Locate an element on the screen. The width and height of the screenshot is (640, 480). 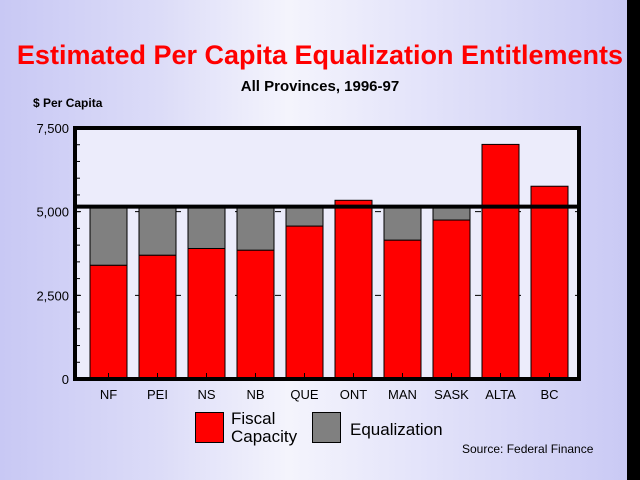
y-tick-label: 5,000 is located at coordinates (52, 212).